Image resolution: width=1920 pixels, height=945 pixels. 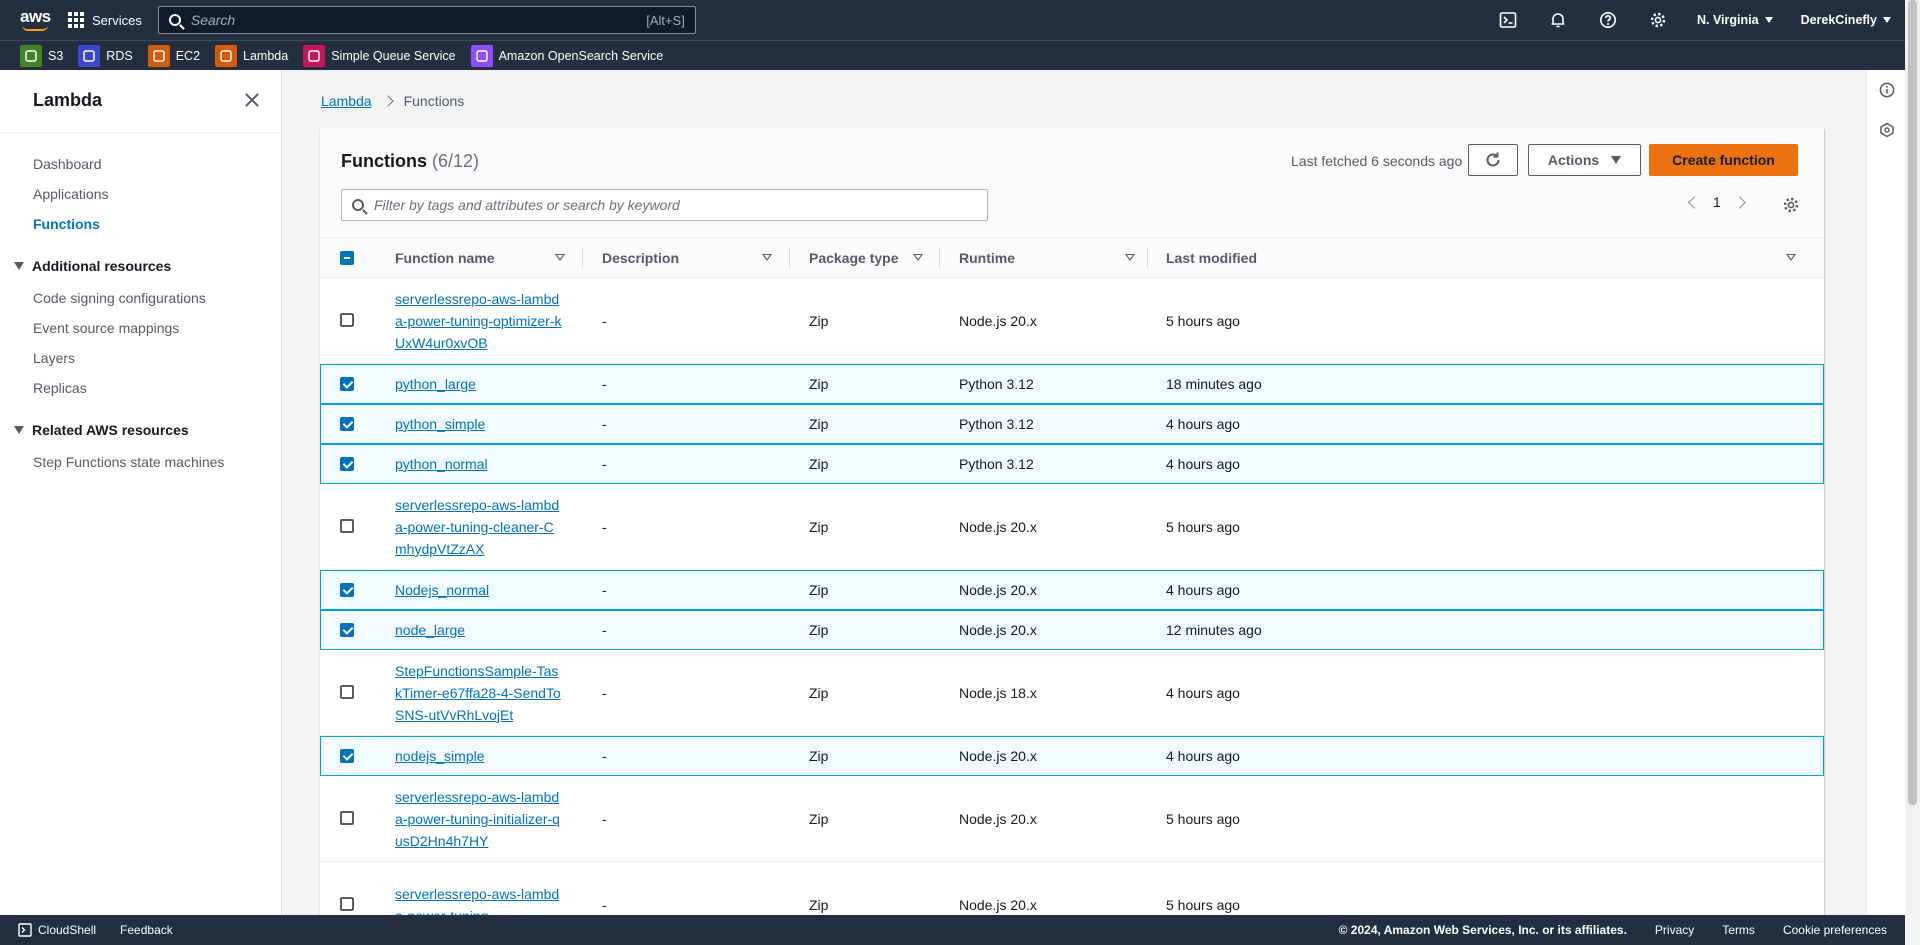 What do you see at coordinates (1584, 160) in the screenshot?
I see `actions-dropdown-button: Actions` at bounding box center [1584, 160].